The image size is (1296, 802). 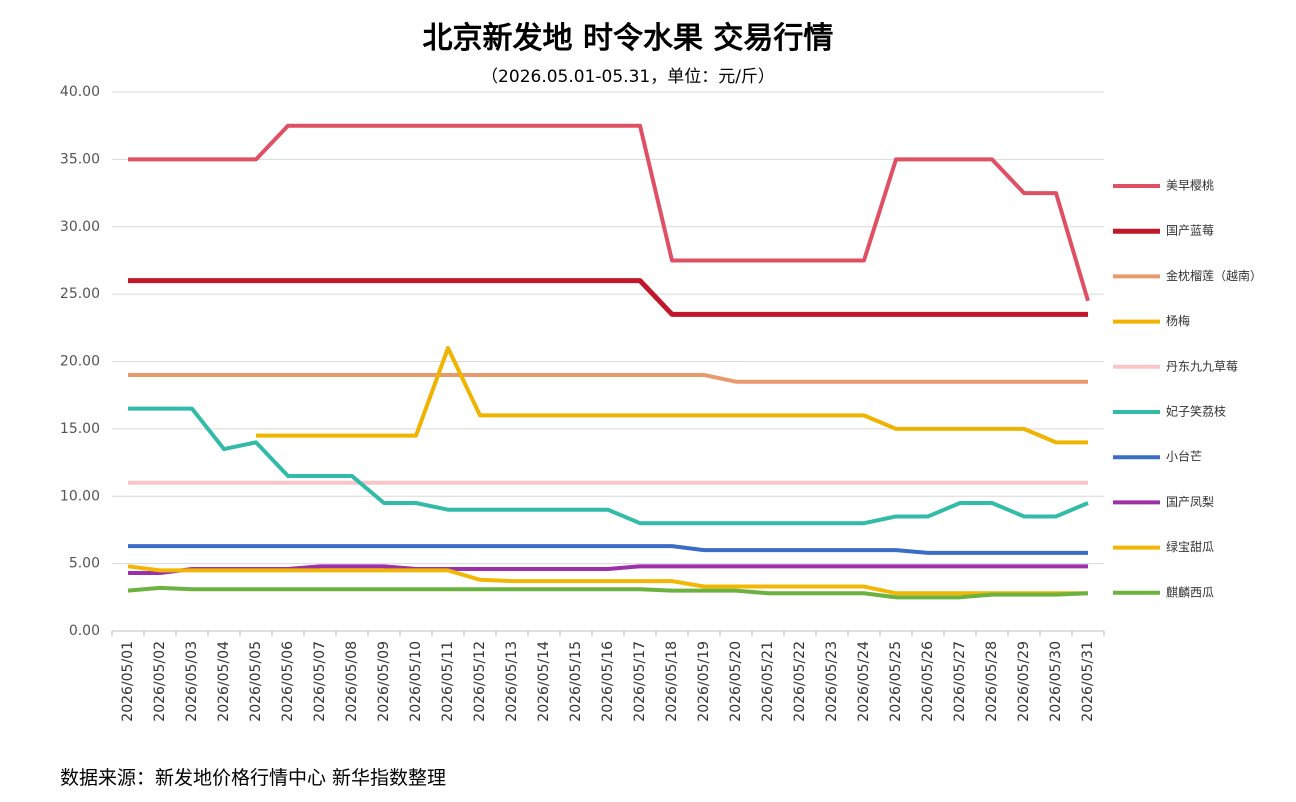 What do you see at coordinates (160, 681) in the screenshot?
I see `x-tick-label: 2026/05/02` at bounding box center [160, 681].